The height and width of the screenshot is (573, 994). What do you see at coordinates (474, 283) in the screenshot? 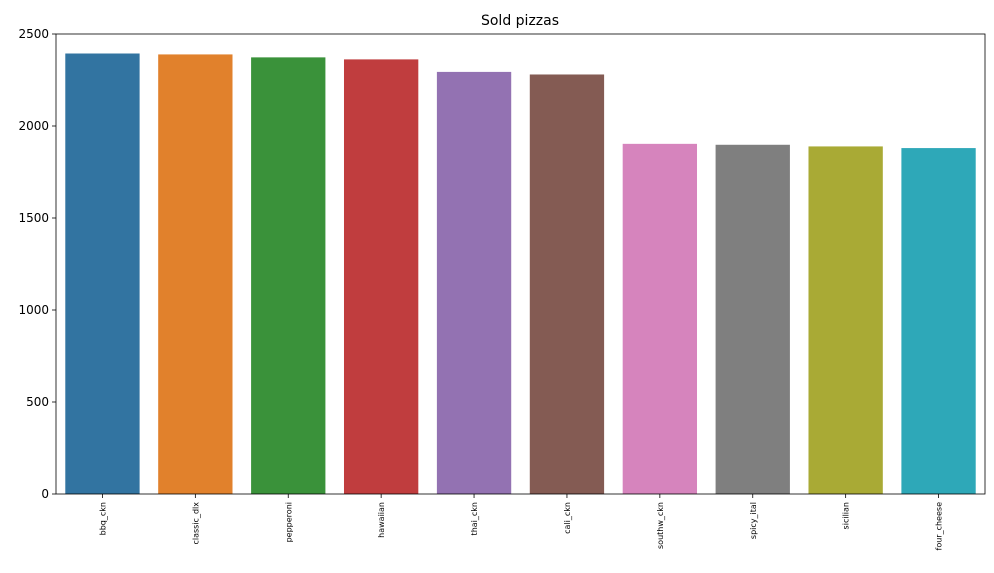
I see `bar-thai_ckn` at bounding box center [474, 283].